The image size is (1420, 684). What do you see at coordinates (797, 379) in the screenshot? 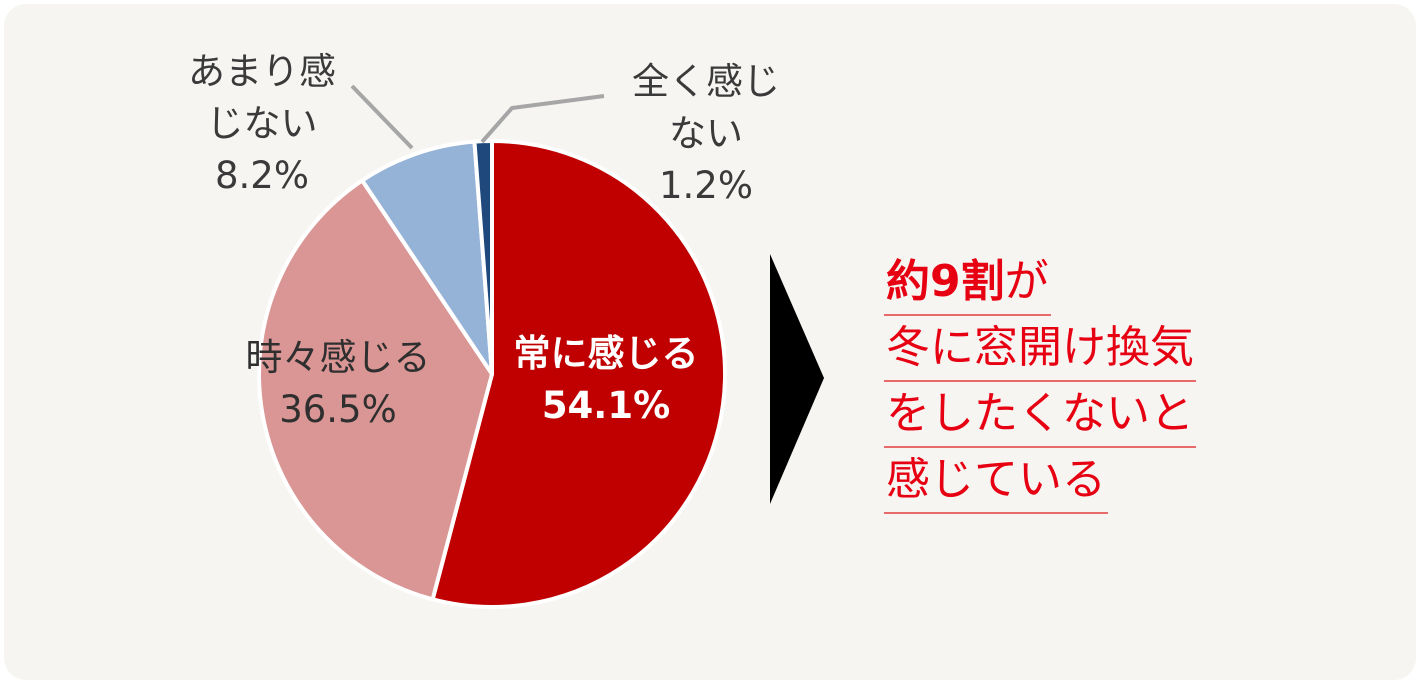
I see `arrow-right-icon` at bounding box center [797, 379].